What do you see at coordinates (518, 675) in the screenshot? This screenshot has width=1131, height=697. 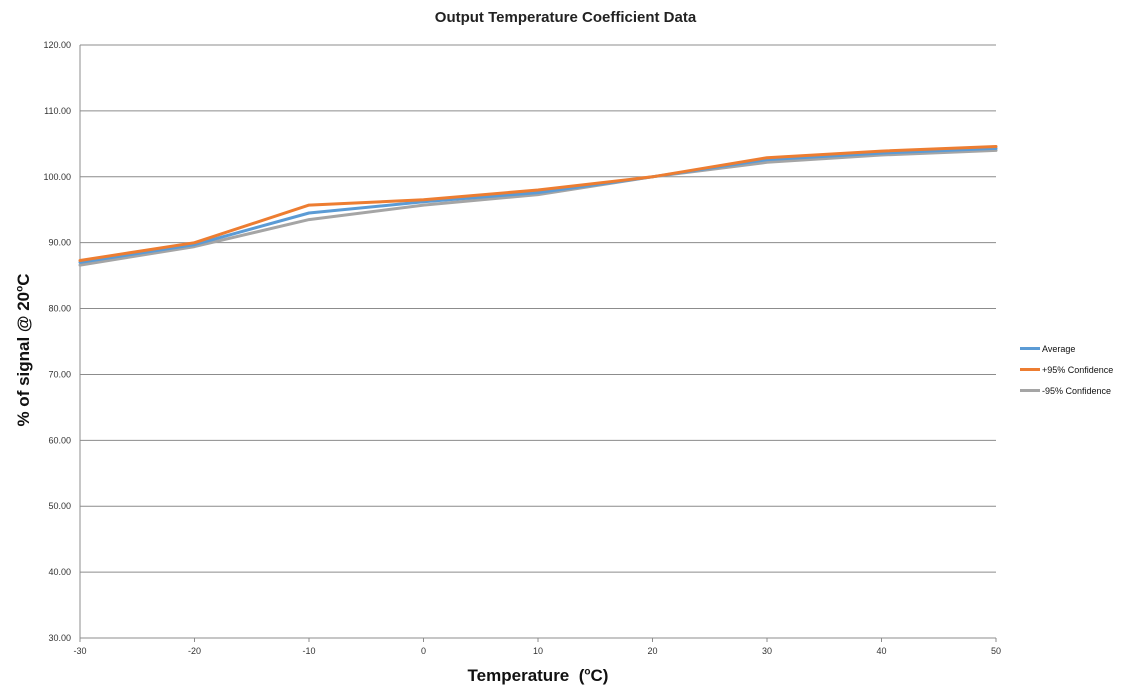 I see `x-axis-label-text: Temperature` at bounding box center [518, 675].